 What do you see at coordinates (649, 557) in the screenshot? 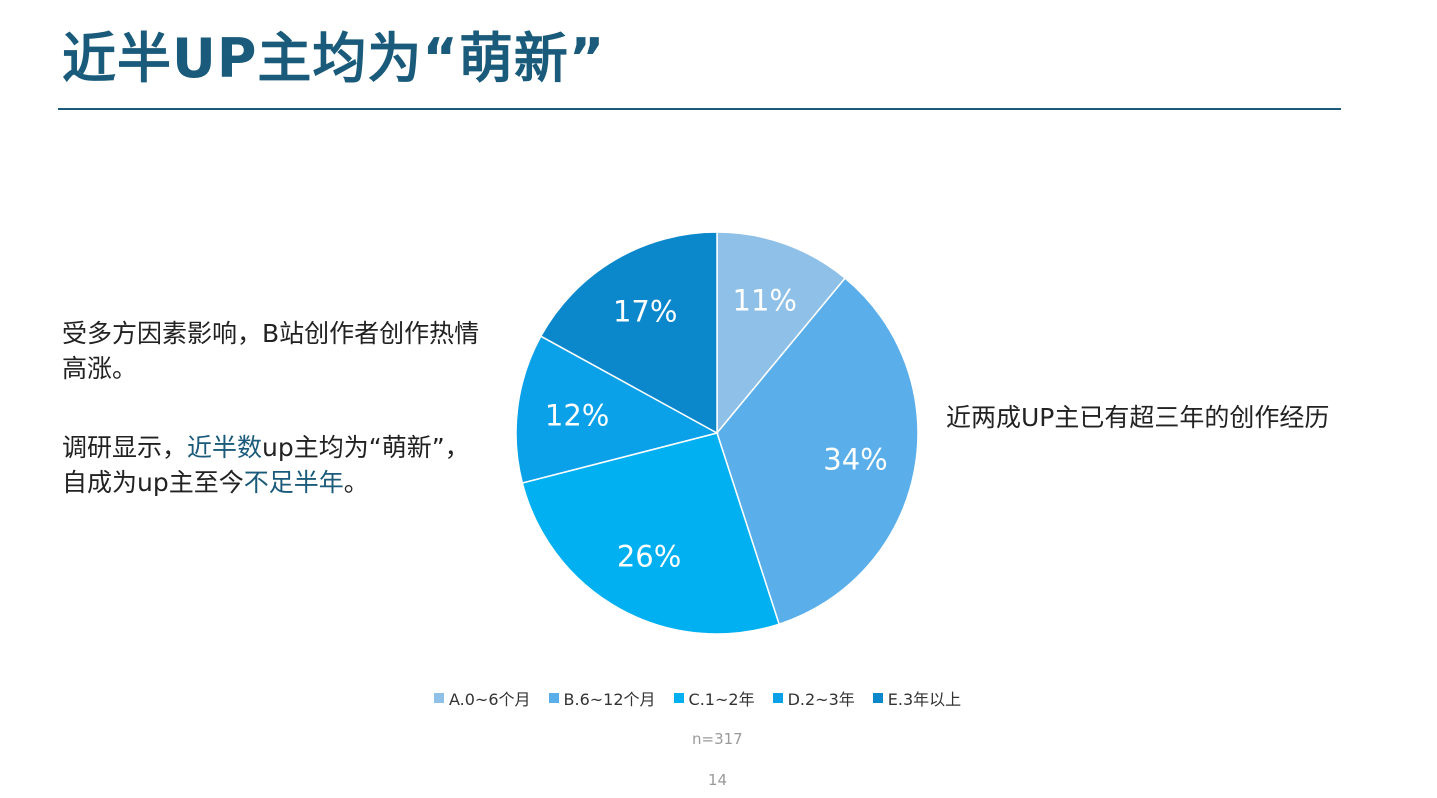
I see `pie-data-label: 26%` at bounding box center [649, 557].